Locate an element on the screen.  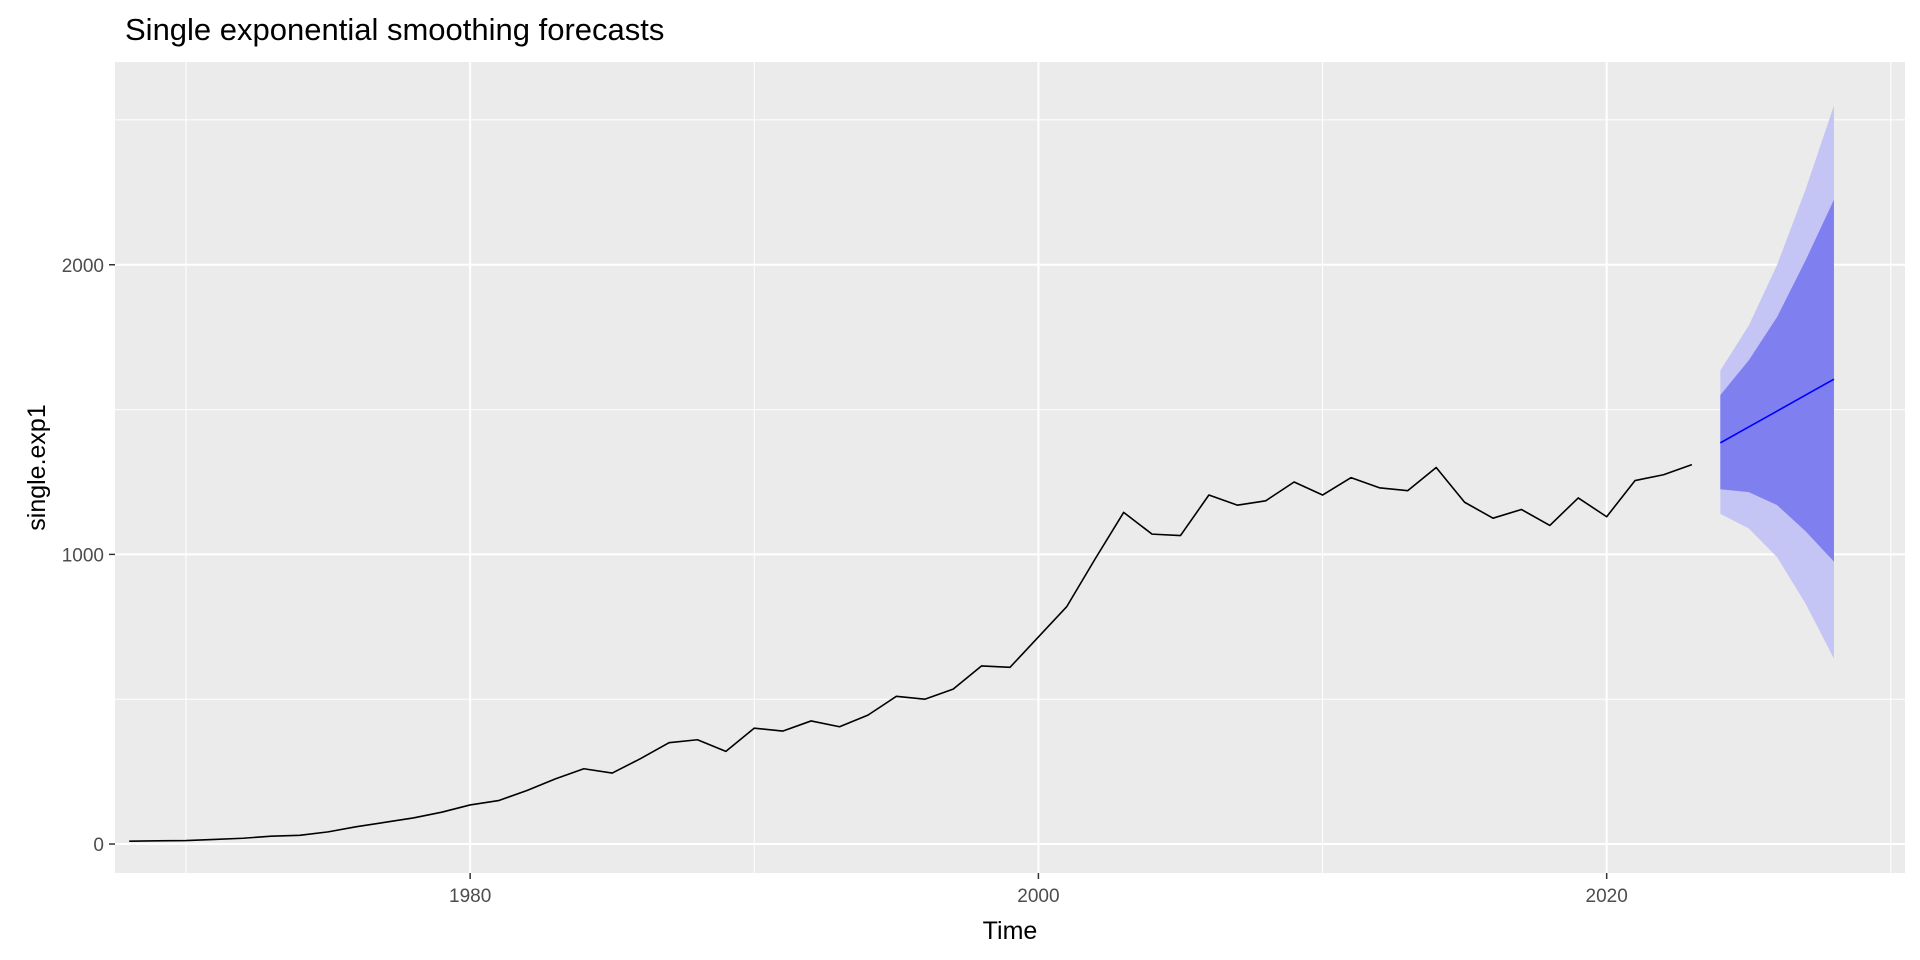
x-tick-label: 2020 is located at coordinates (1607, 896).